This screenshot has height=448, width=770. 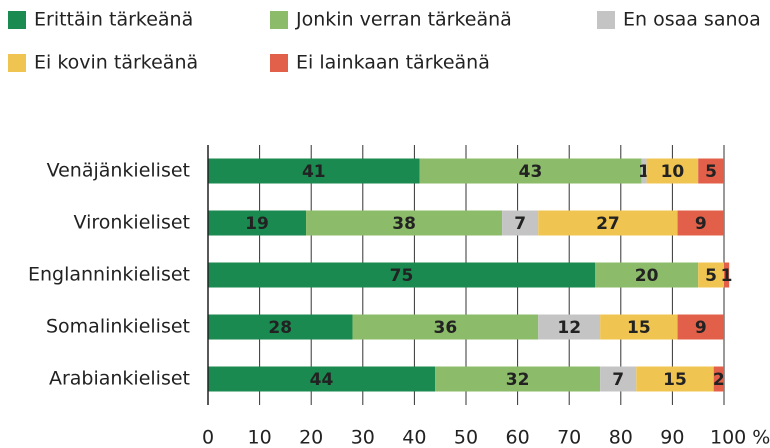 What do you see at coordinates (113, 20) in the screenshot?
I see `legend-label: Erittäin tärkeänä` at bounding box center [113, 20].